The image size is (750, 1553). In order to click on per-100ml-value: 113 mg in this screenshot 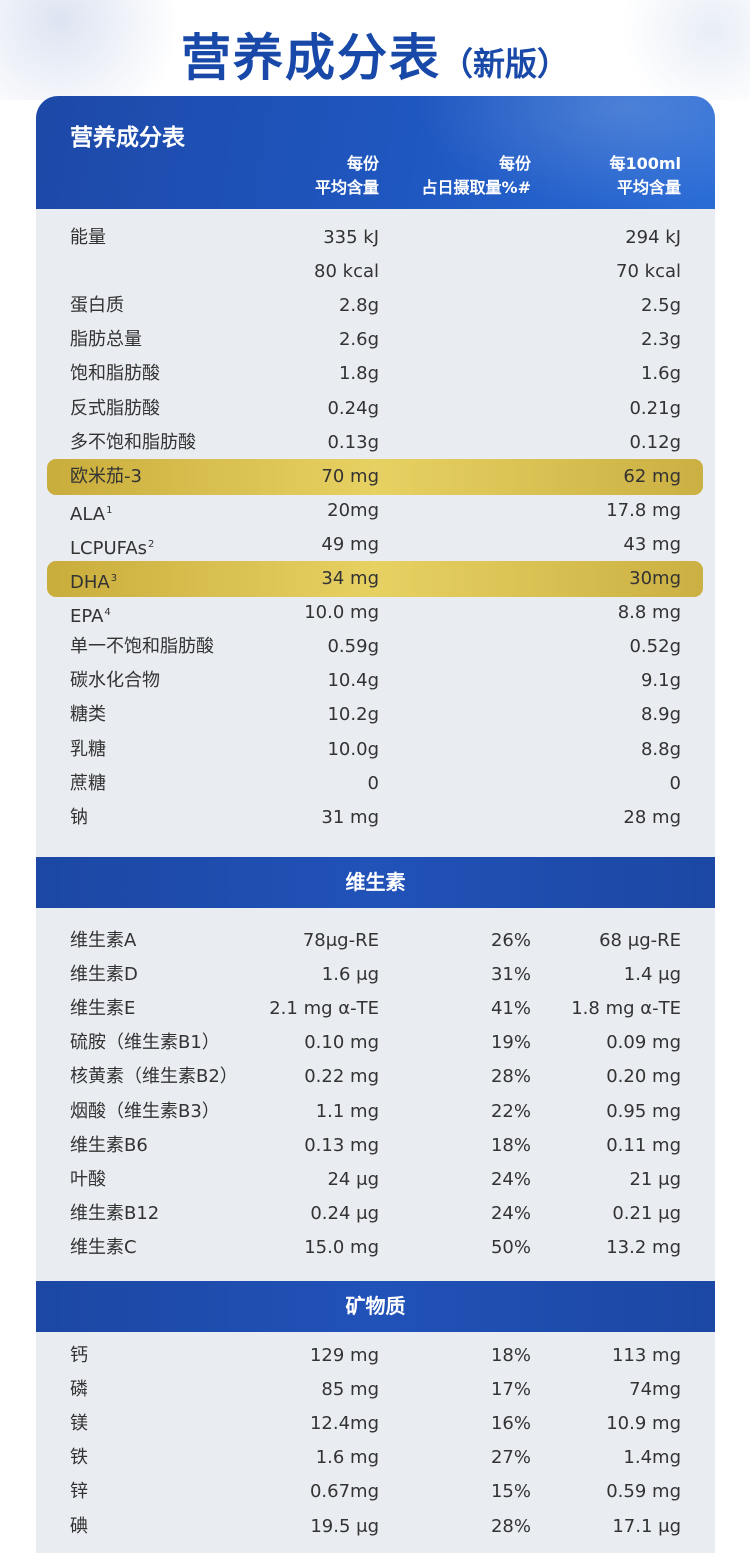, I will do `click(646, 1355)`.